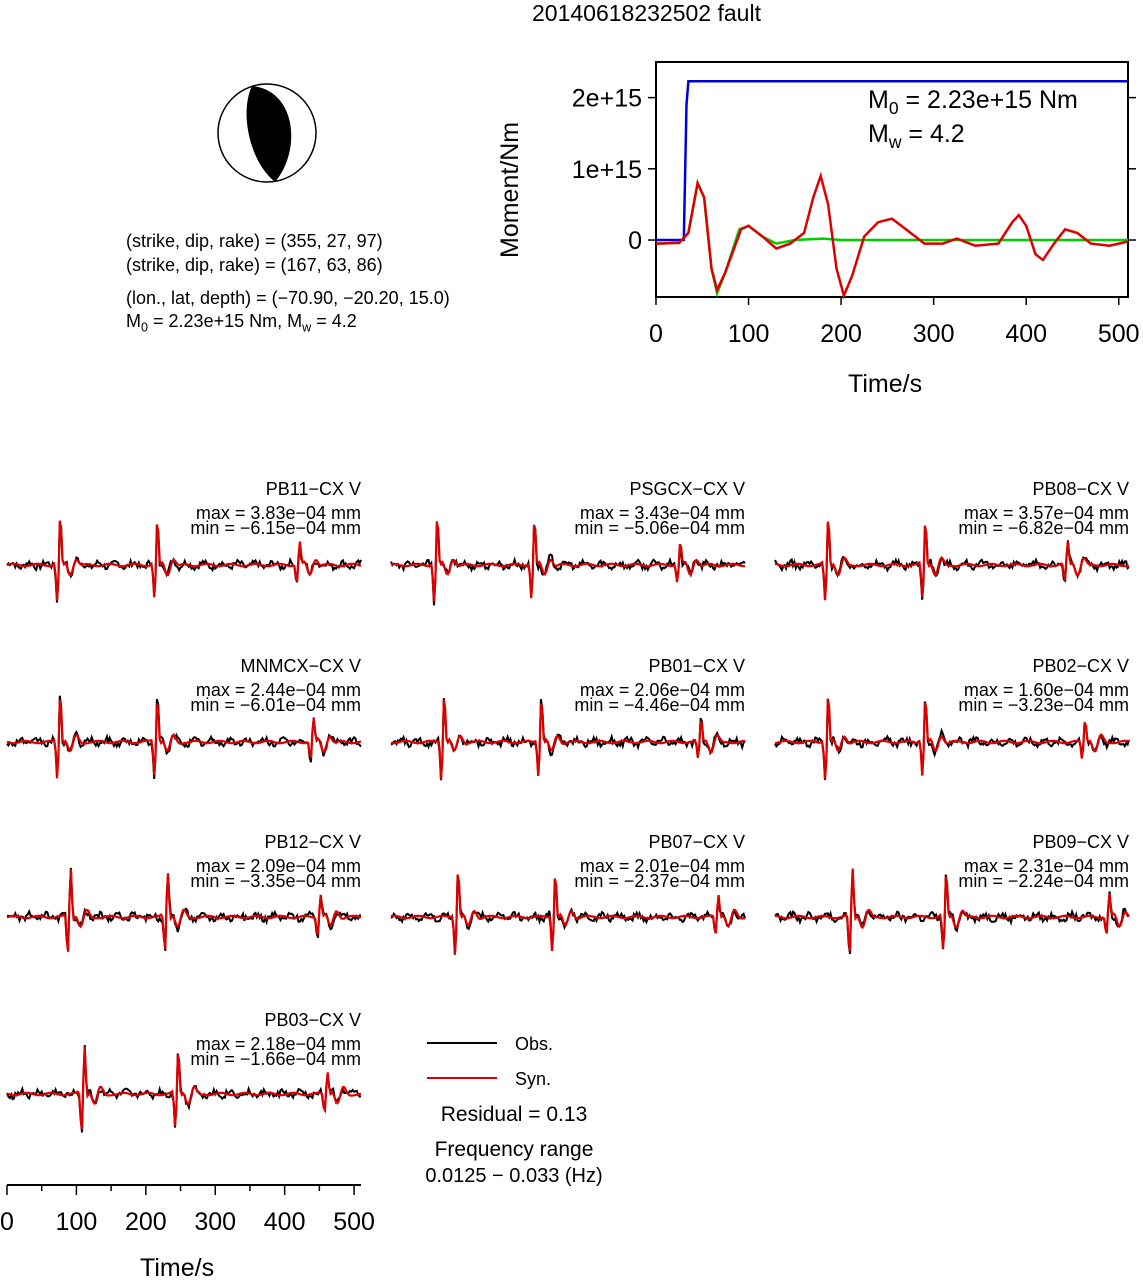  What do you see at coordinates (300, 666) in the screenshot?
I see `station-name: MNMCX−CX V` at bounding box center [300, 666].